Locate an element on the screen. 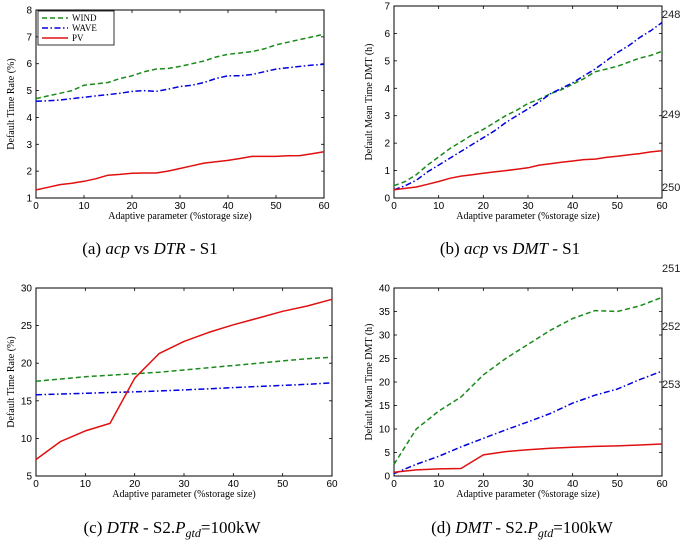  series-line-wind-c is located at coordinates (184, 369).